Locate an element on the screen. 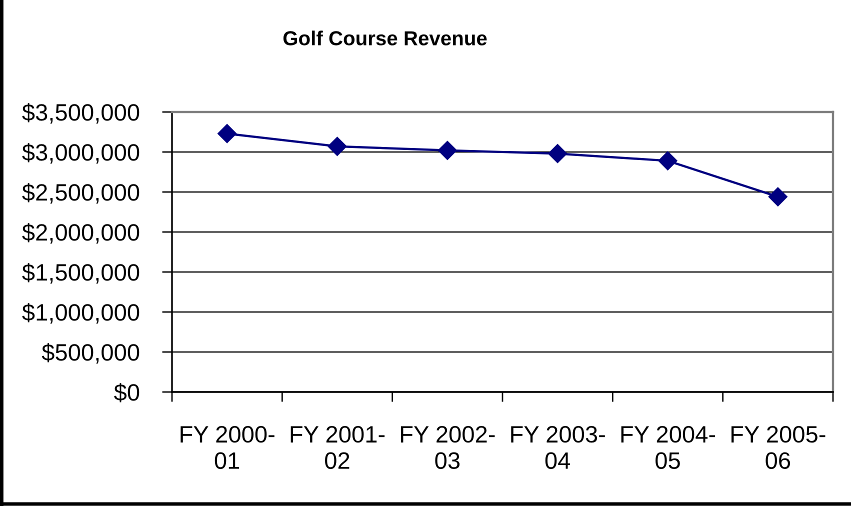  x-tick-label: FY 2004-05 is located at coordinates (668, 447).